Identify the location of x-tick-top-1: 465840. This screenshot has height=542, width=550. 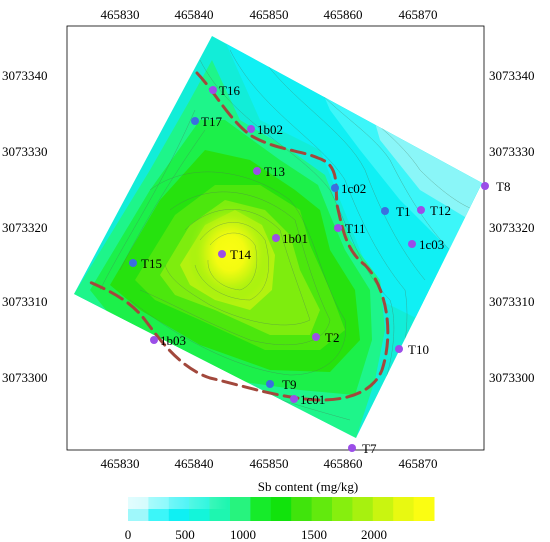
(194, 14).